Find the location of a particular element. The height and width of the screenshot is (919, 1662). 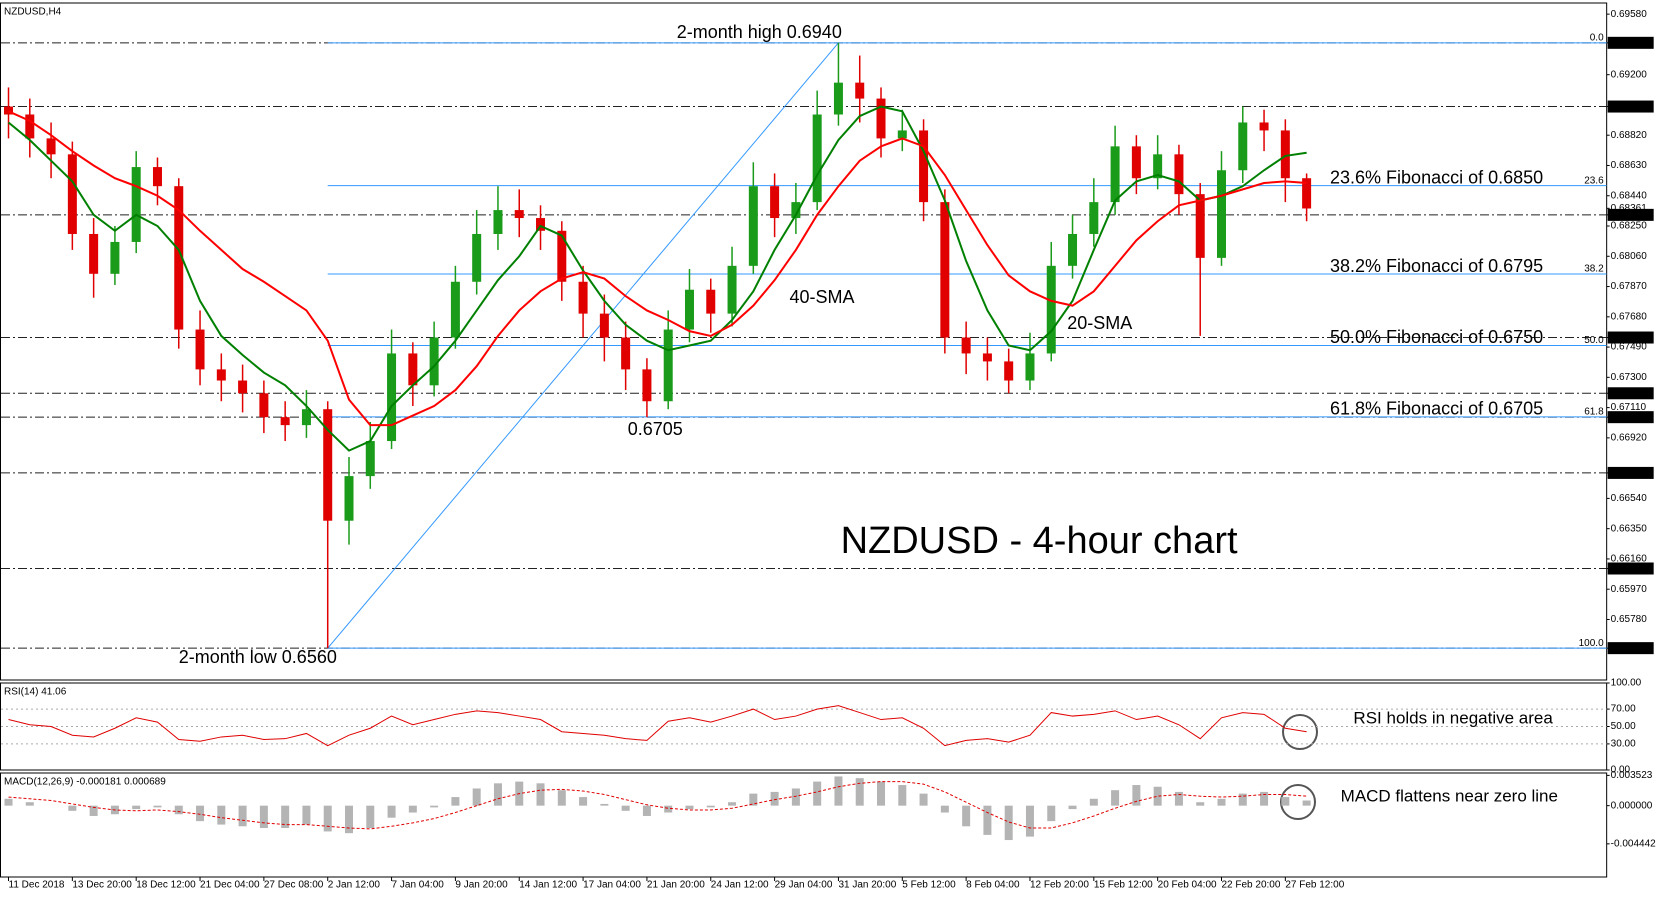

annotation: 2-month high 0.6940 is located at coordinates (759, 32).